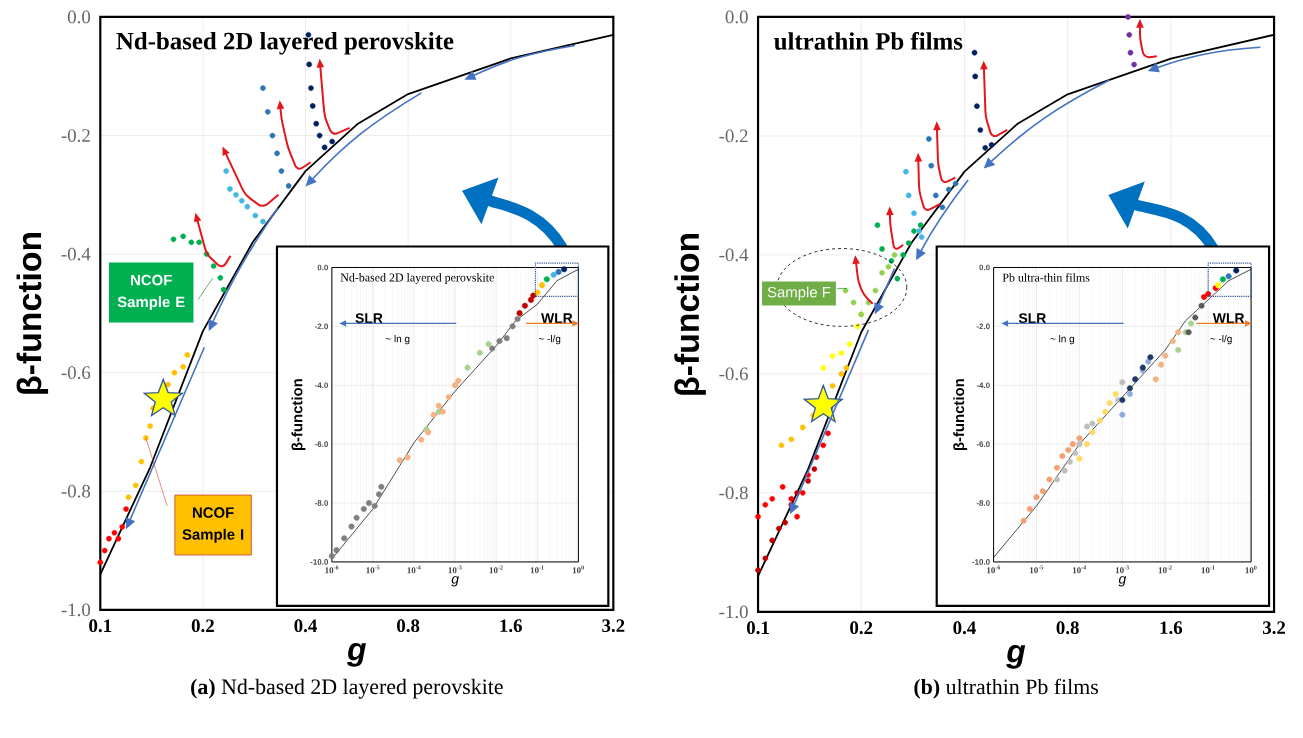 The width and height of the screenshot is (1303, 738). I want to click on annotation: Sample F, so click(799, 293).